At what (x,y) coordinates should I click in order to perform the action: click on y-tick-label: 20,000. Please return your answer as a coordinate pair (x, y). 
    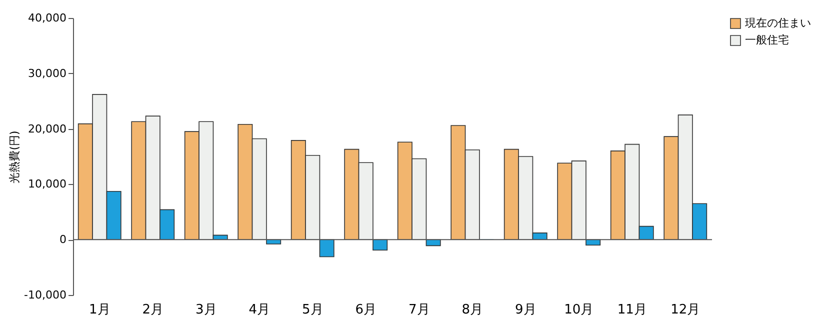
    Looking at the image, I should click on (47, 129).